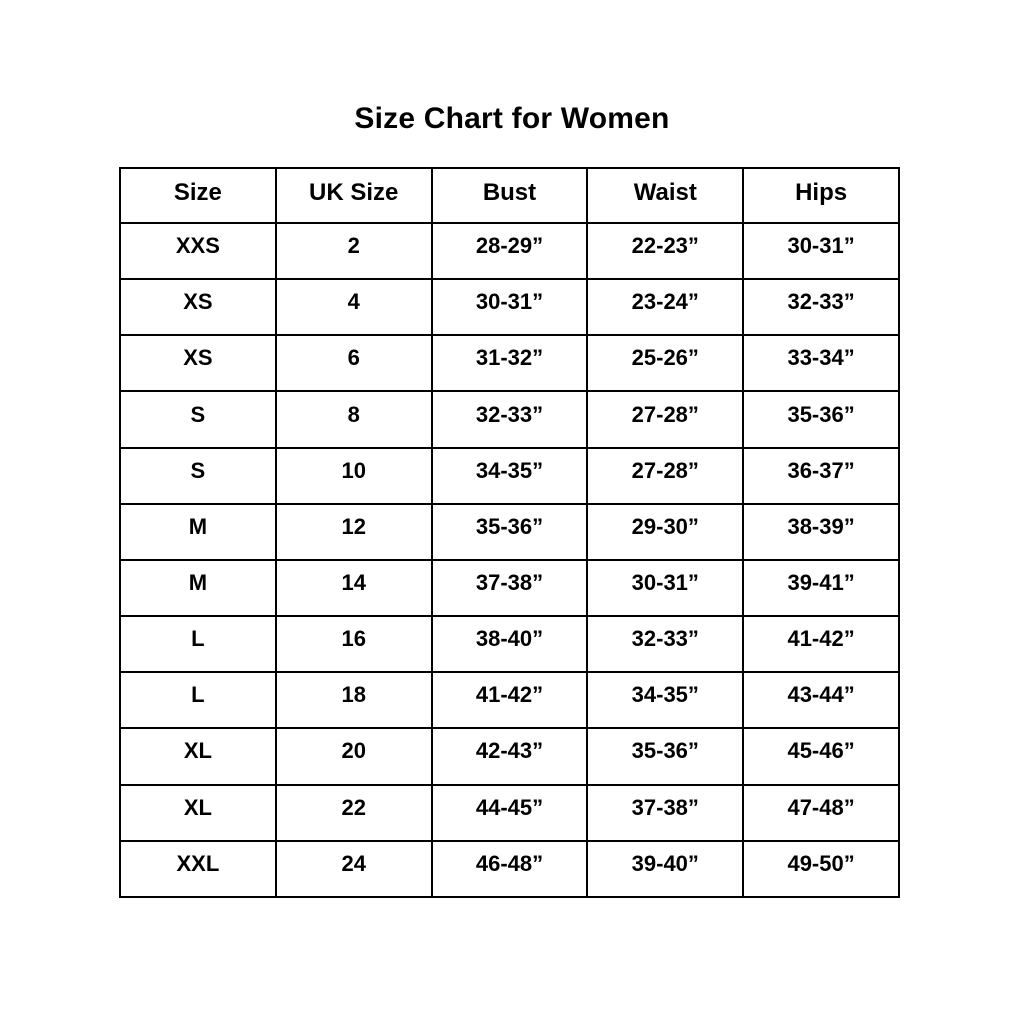 Image resolution: width=1024 pixels, height=1024 pixels. What do you see at coordinates (665, 363) in the screenshot?
I see `cell-waist: 25-26”` at bounding box center [665, 363].